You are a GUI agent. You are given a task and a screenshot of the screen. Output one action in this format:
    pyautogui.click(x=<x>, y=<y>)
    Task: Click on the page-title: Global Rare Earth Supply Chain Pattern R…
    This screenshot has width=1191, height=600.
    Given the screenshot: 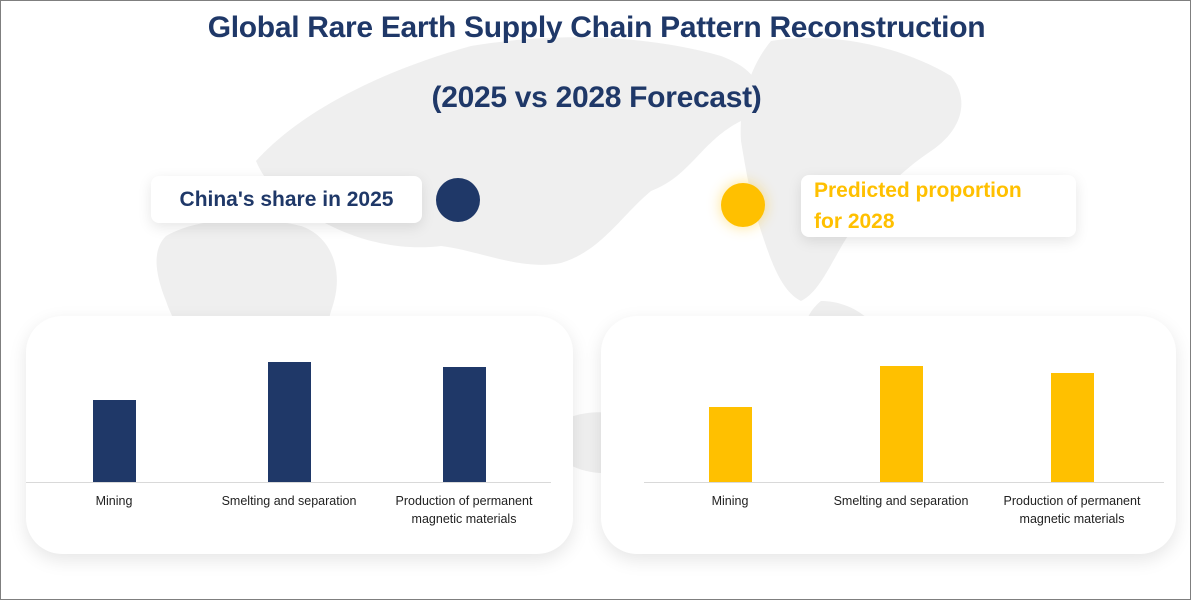 What is the action you would take?
    pyautogui.click(x=596, y=27)
    